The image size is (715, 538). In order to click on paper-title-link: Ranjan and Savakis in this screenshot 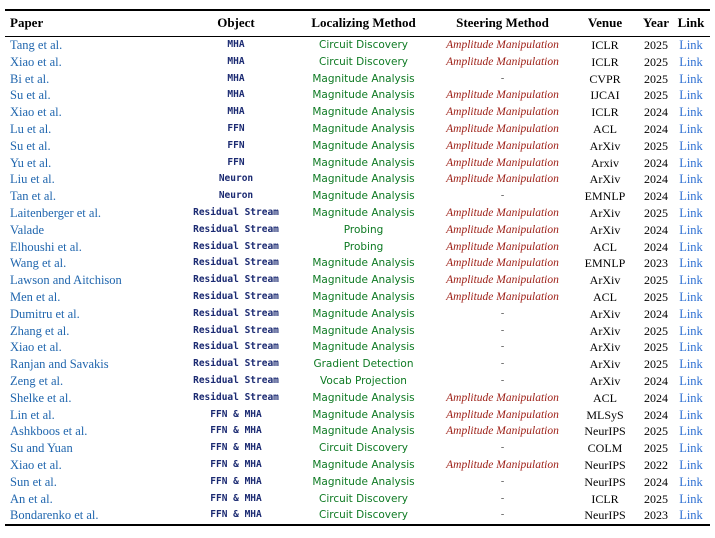, I will do `click(59, 364)`.